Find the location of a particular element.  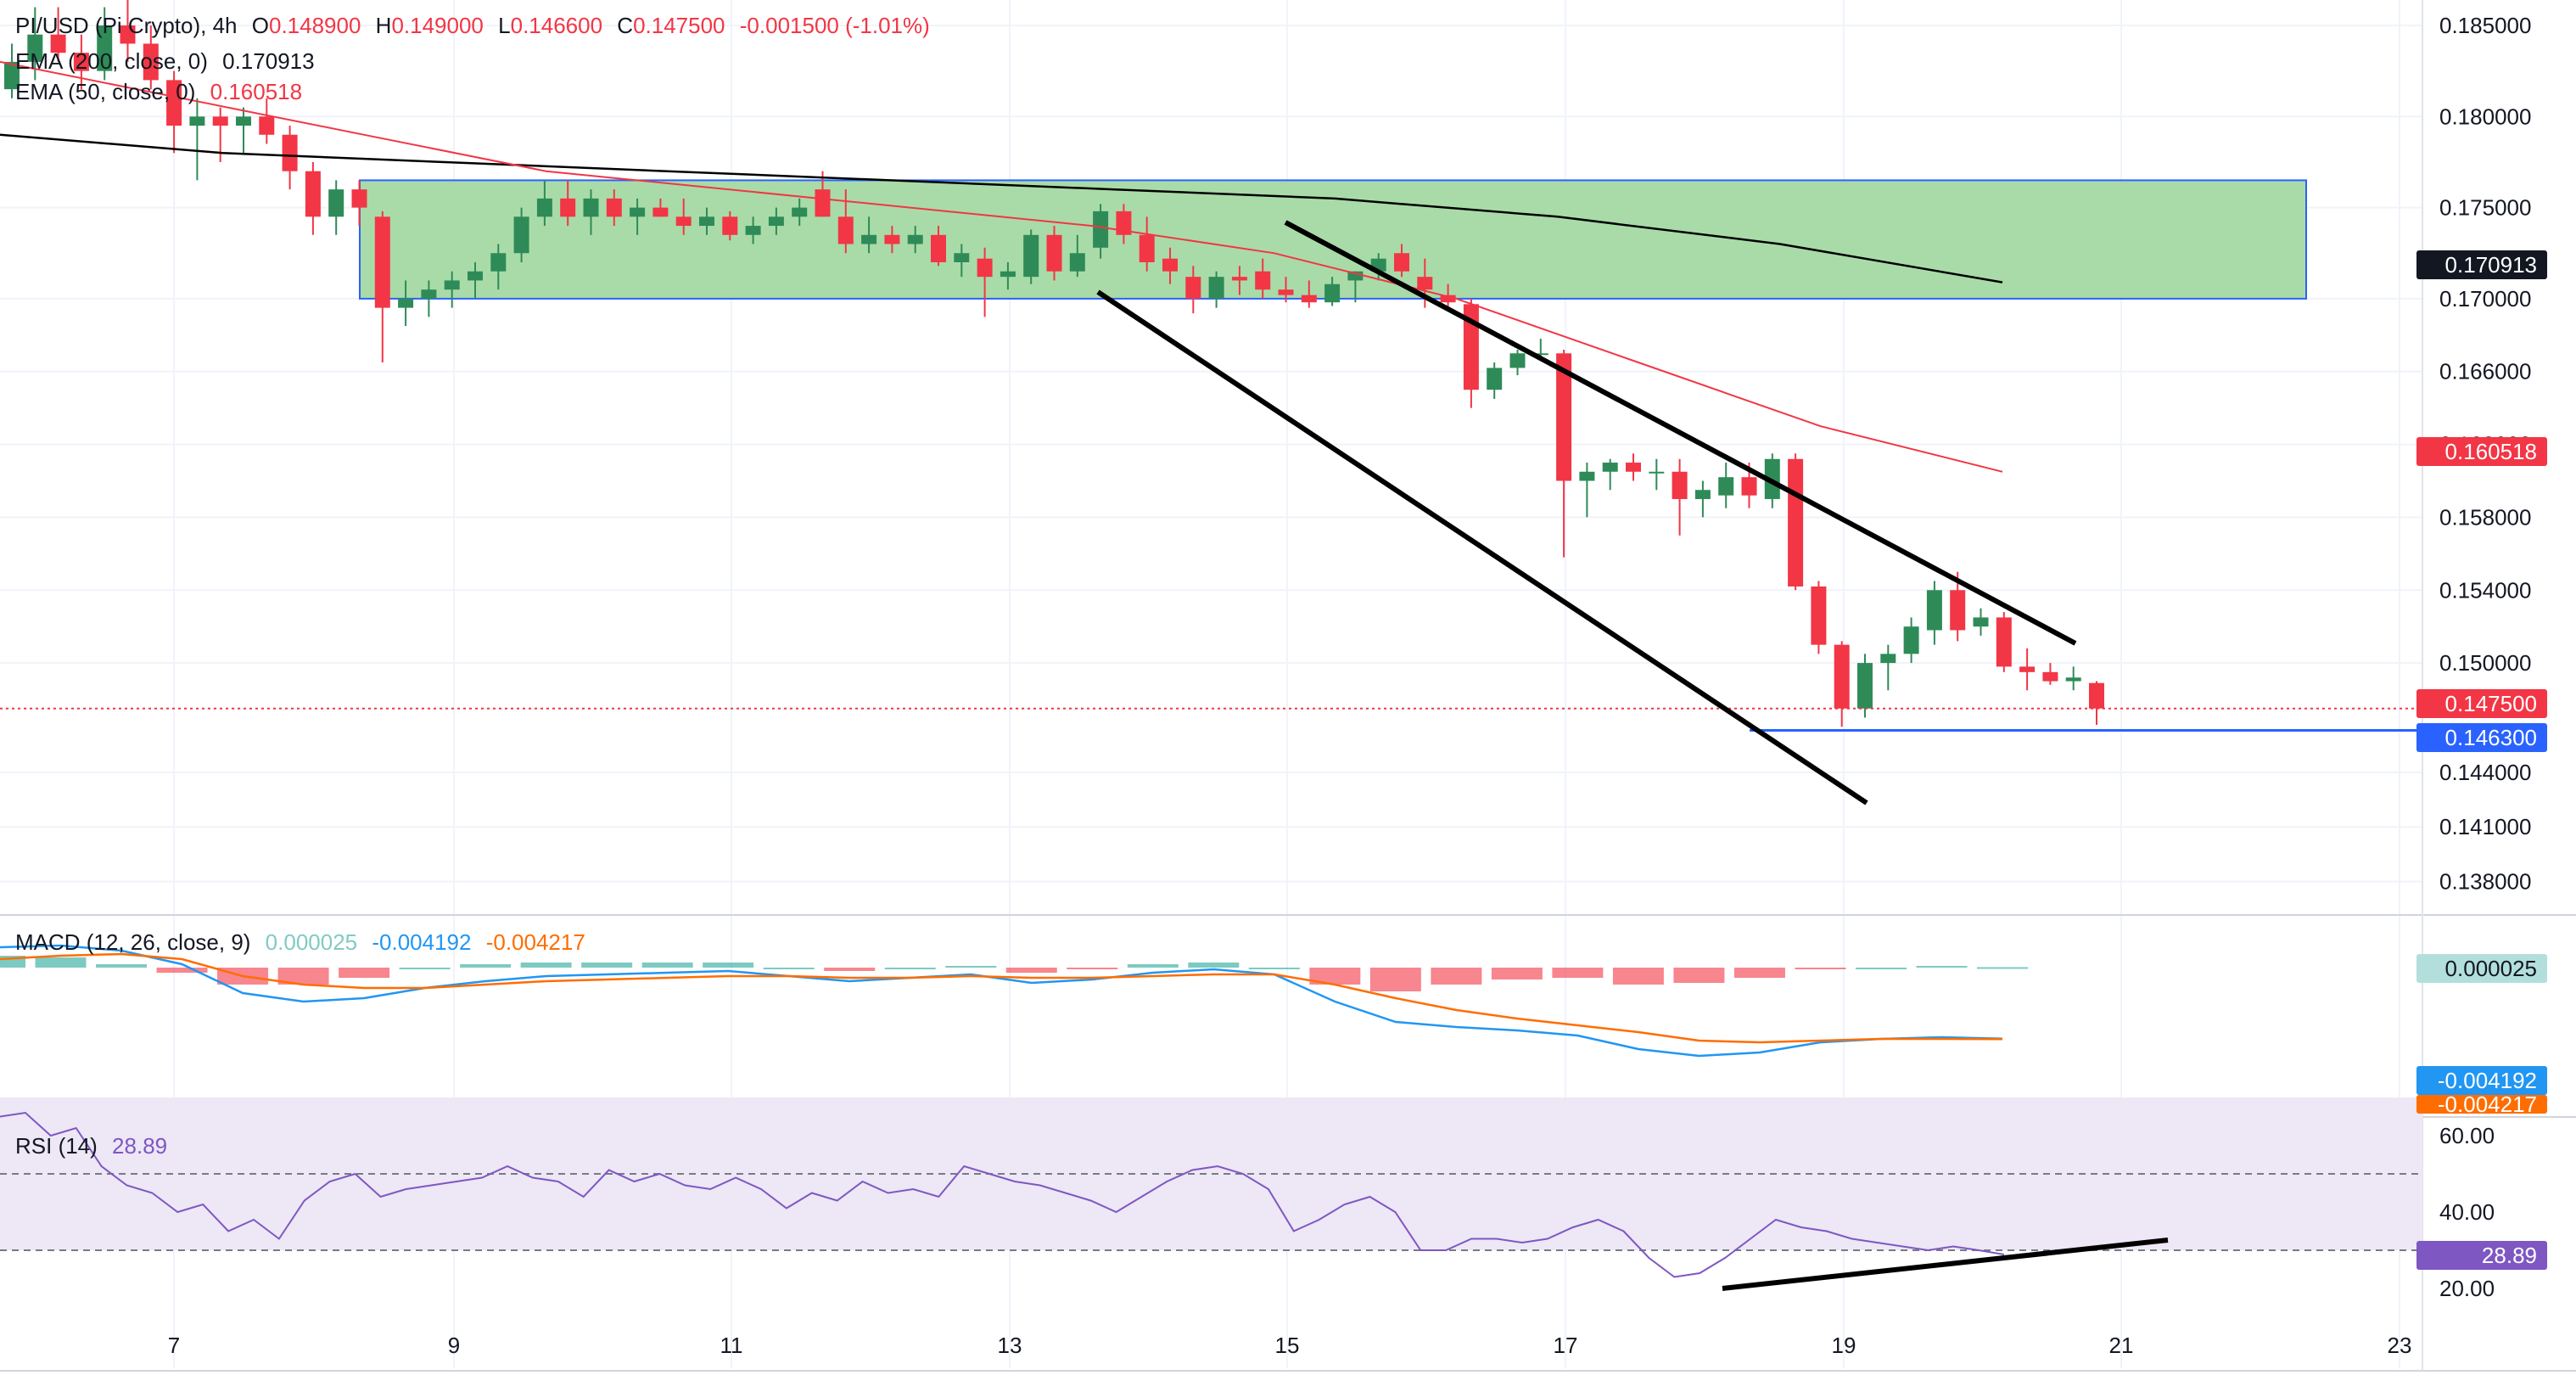

price-tick-label: 0.154000 is located at coordinates (2485, 590).